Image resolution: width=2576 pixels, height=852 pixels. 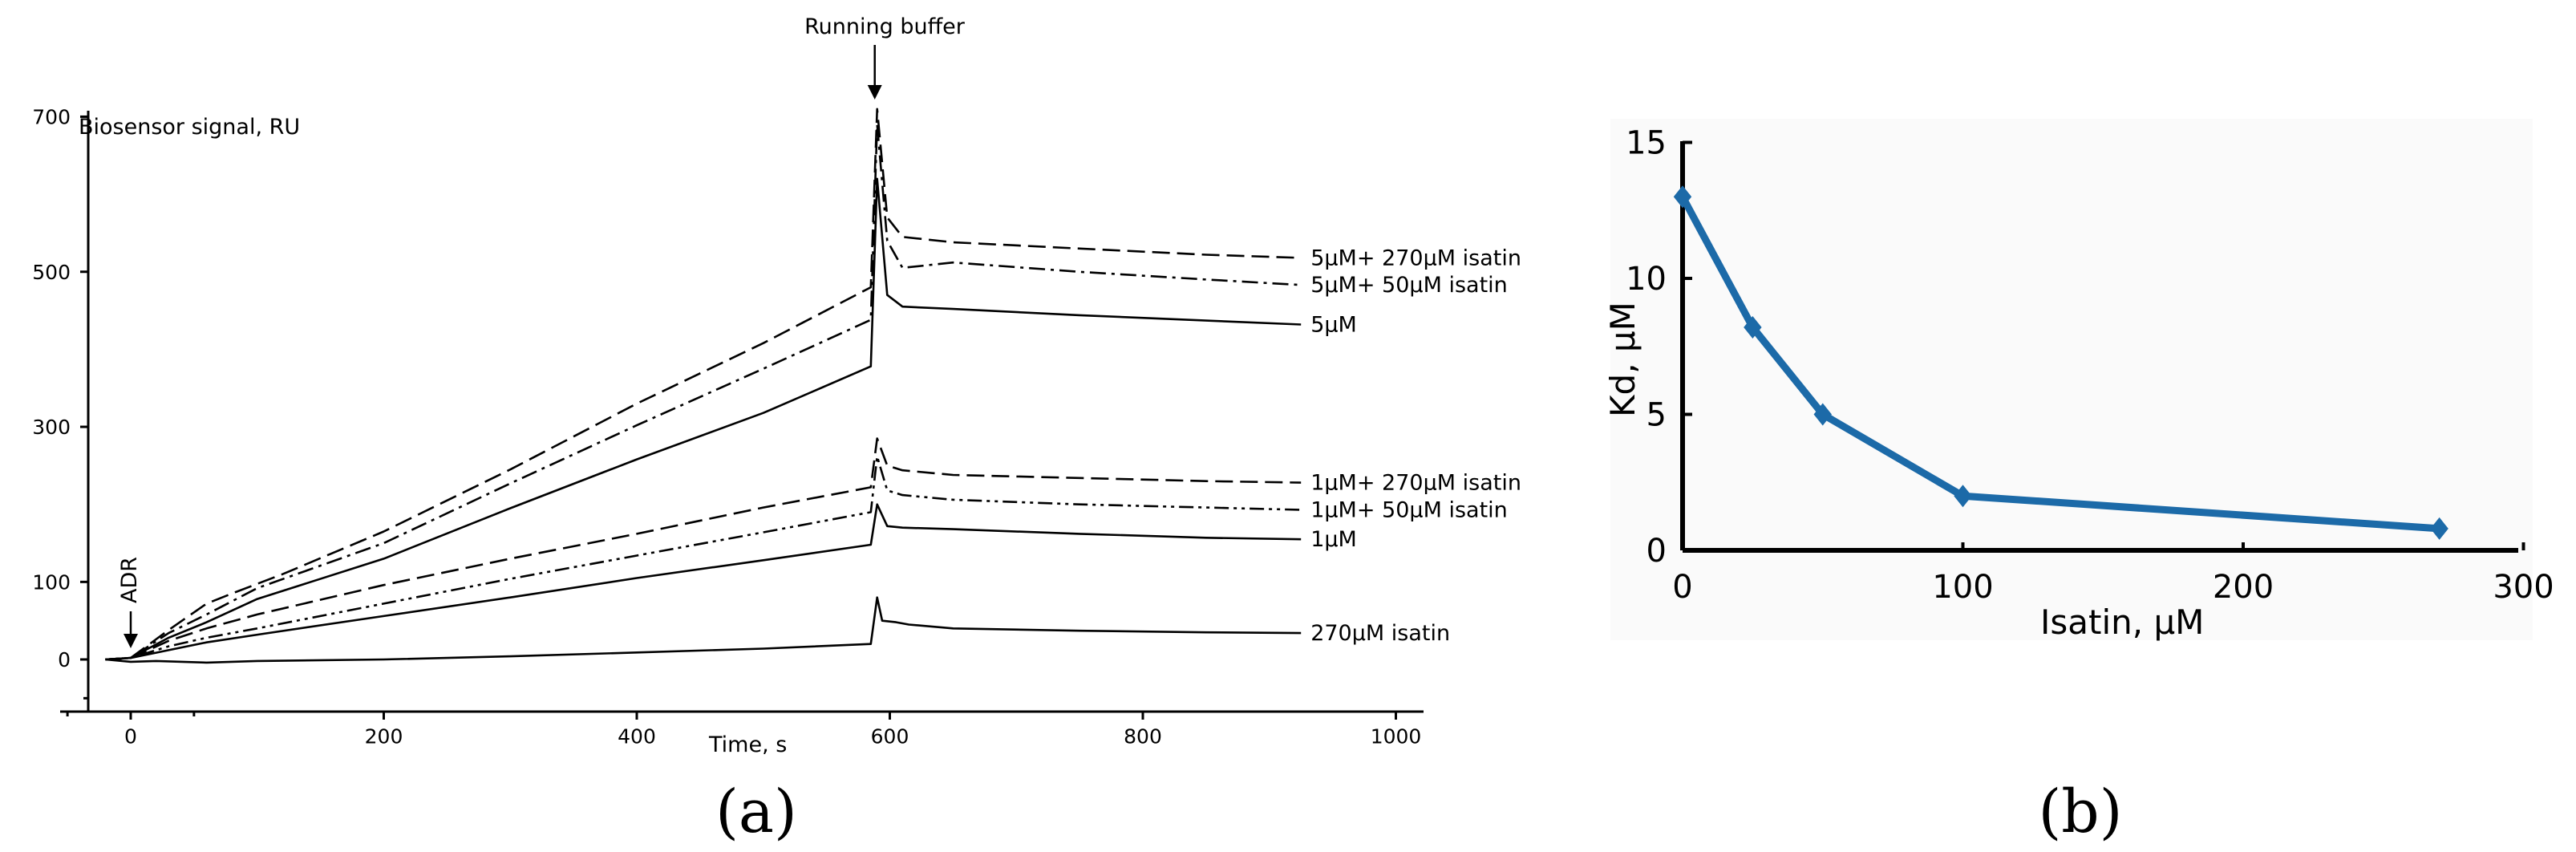 What do you see at coordinates (1396, 736) in the screenshot?
I see `a-x-tick-label: 1000` at bounding box center [1396, 736].